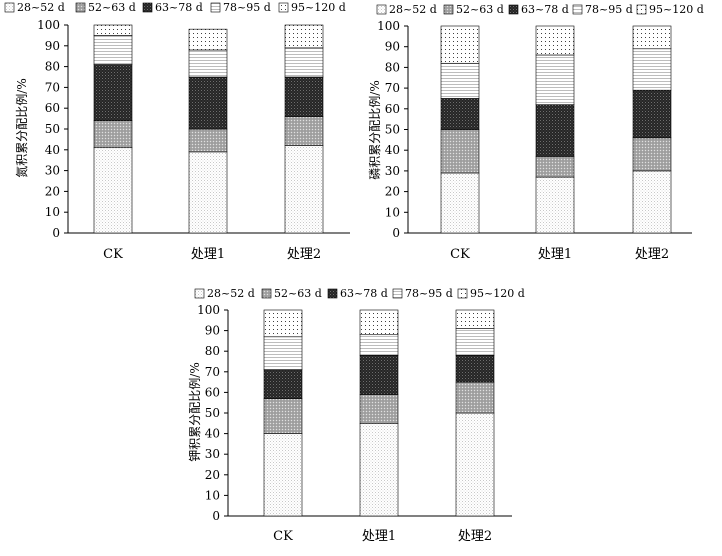 Image resolution: width=722 pixels, height=556 pixels. What do you see at coordinates (112, 7) in the screenshot?
I see `legend-label-2: 52~63 d` at bounding box center [112, 7].